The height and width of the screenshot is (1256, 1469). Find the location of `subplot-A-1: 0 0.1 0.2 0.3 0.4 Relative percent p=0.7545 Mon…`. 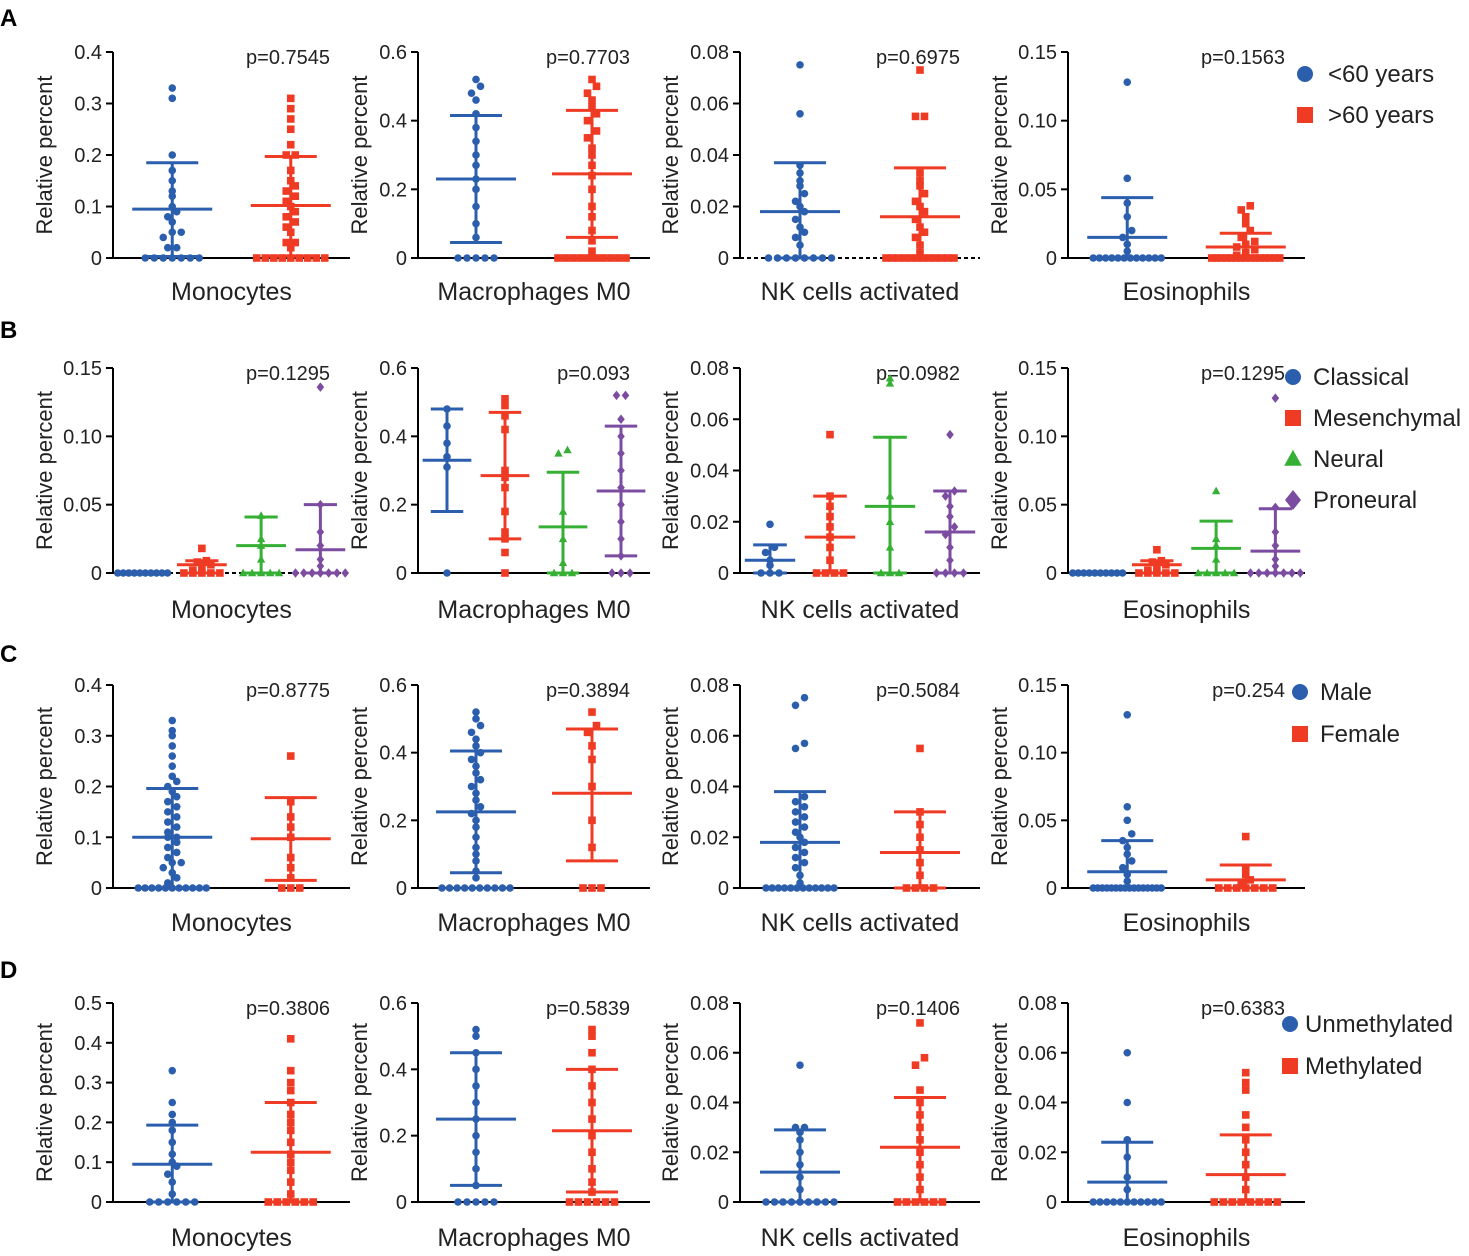

subplot-A-1: 0 0.1 0.2 0.3 0.4 Relative percent p=0.7545 Mon… is located at coordinates (191, 174).